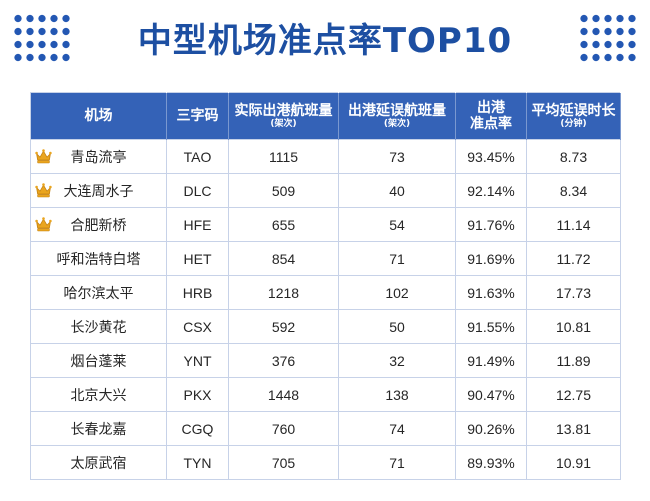 This screenshot has width=650, height=501. I want to click on code-value: CSX, so click(197, 326).